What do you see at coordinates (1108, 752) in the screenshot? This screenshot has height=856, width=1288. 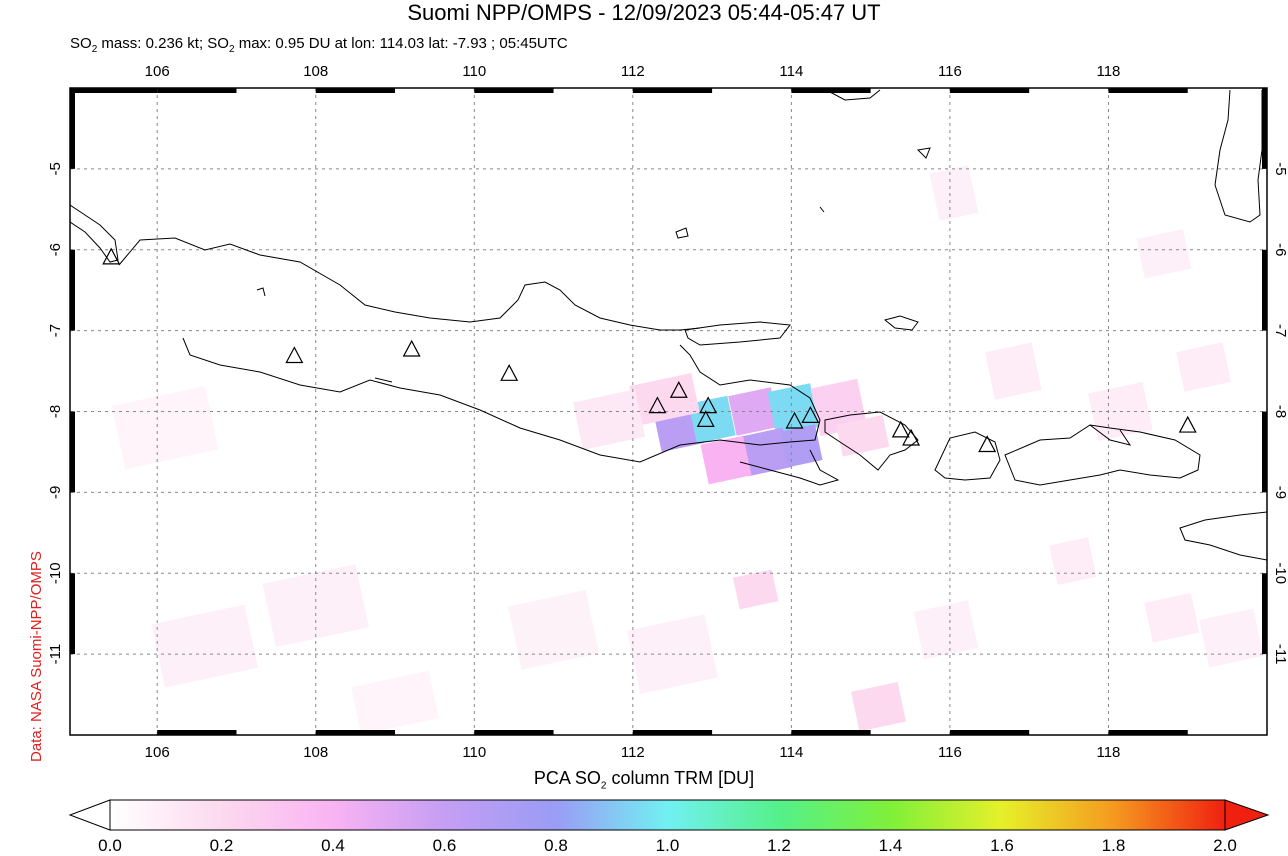 I see `lon-tick-label-bottom: 118` at bounding box center [1108, 752].